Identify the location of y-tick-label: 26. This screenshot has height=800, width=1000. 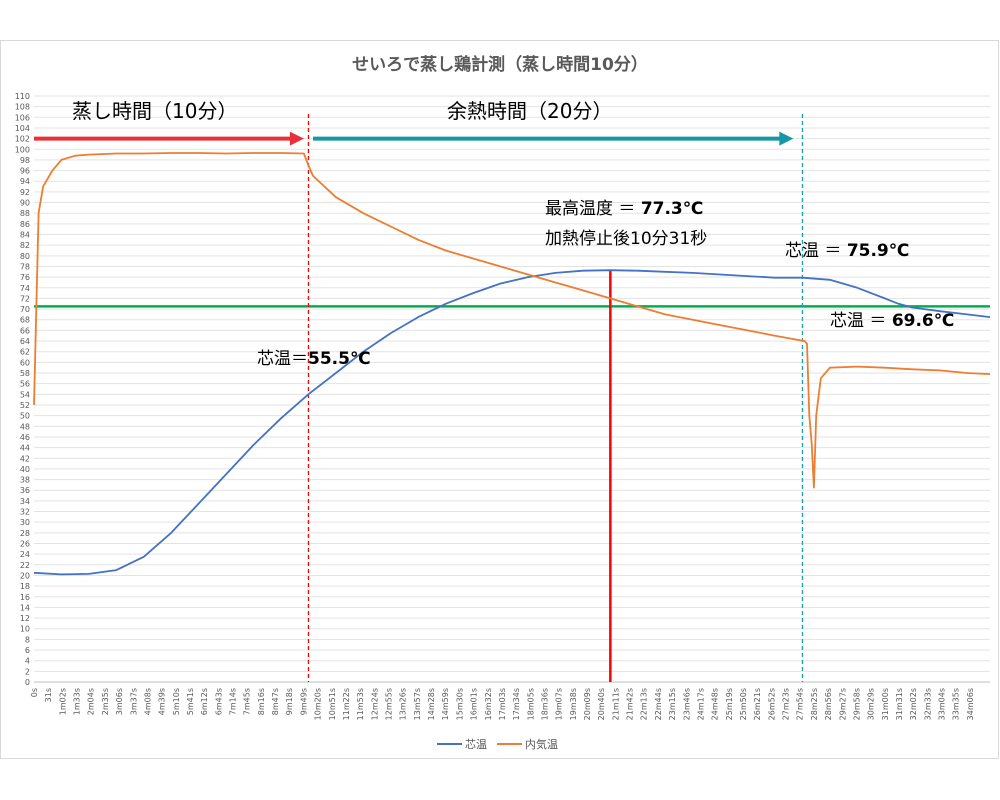
(25, 543).